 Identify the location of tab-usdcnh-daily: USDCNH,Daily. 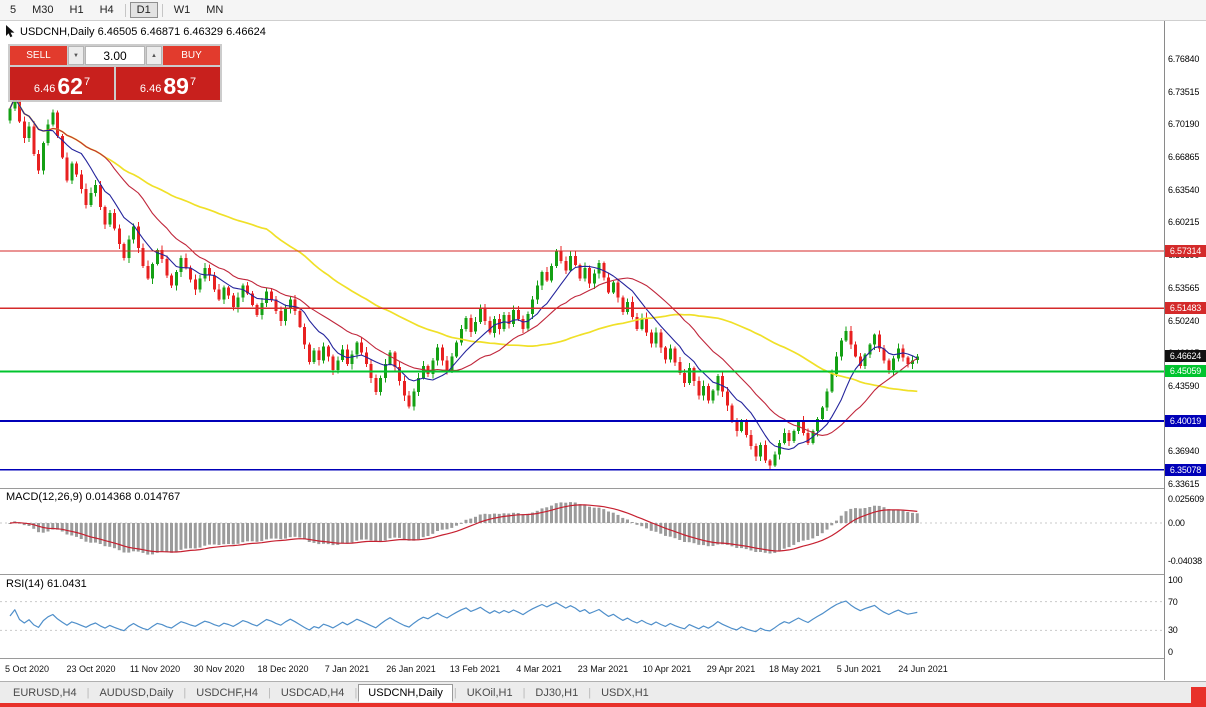
(405, 692).